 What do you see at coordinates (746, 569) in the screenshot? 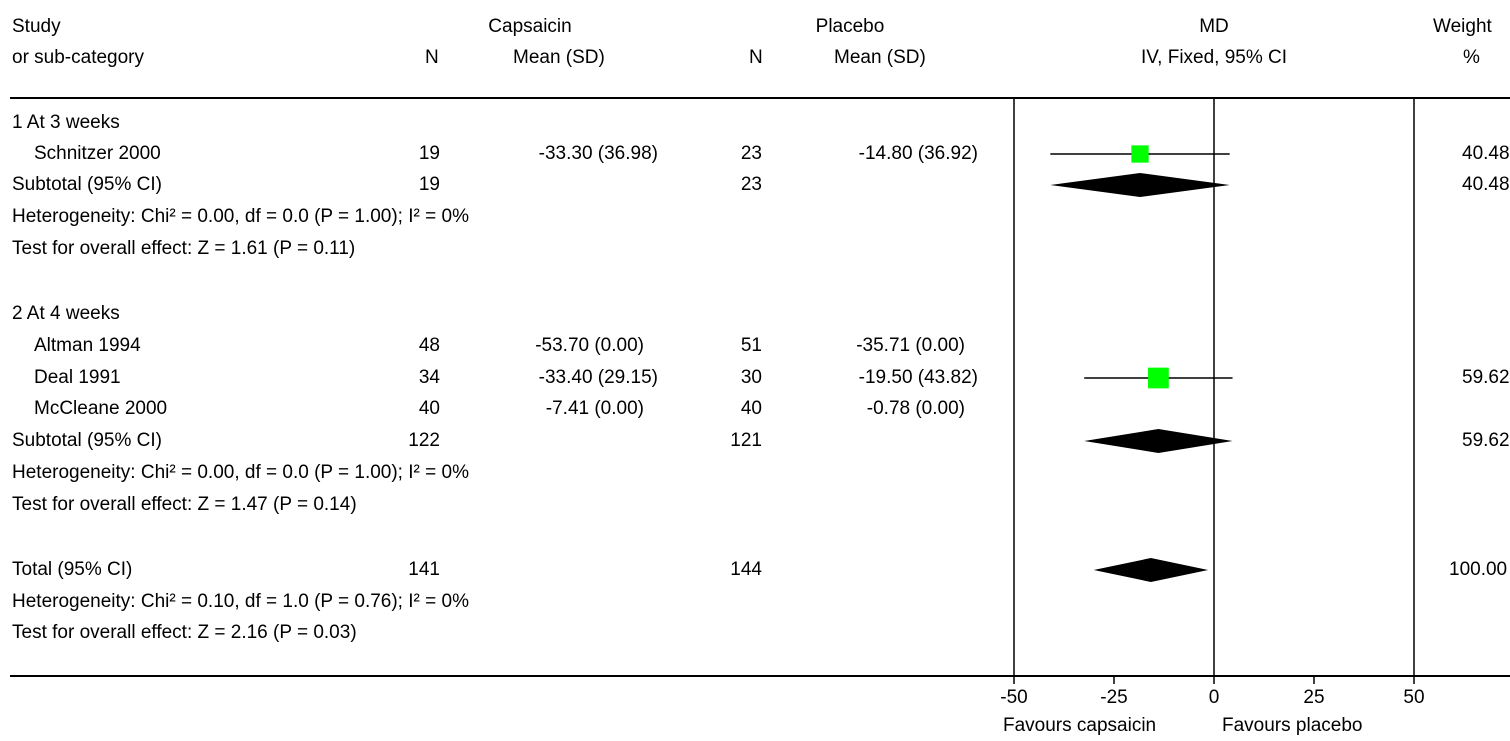
I see `control-n: 144` at bounding box center [746, 569].